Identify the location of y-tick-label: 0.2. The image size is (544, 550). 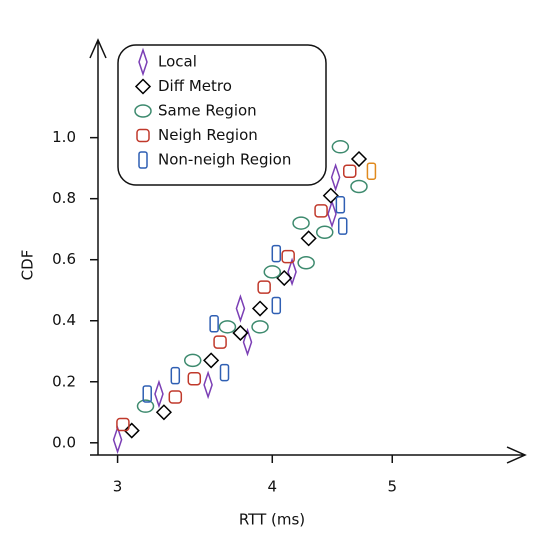
(64, 381).